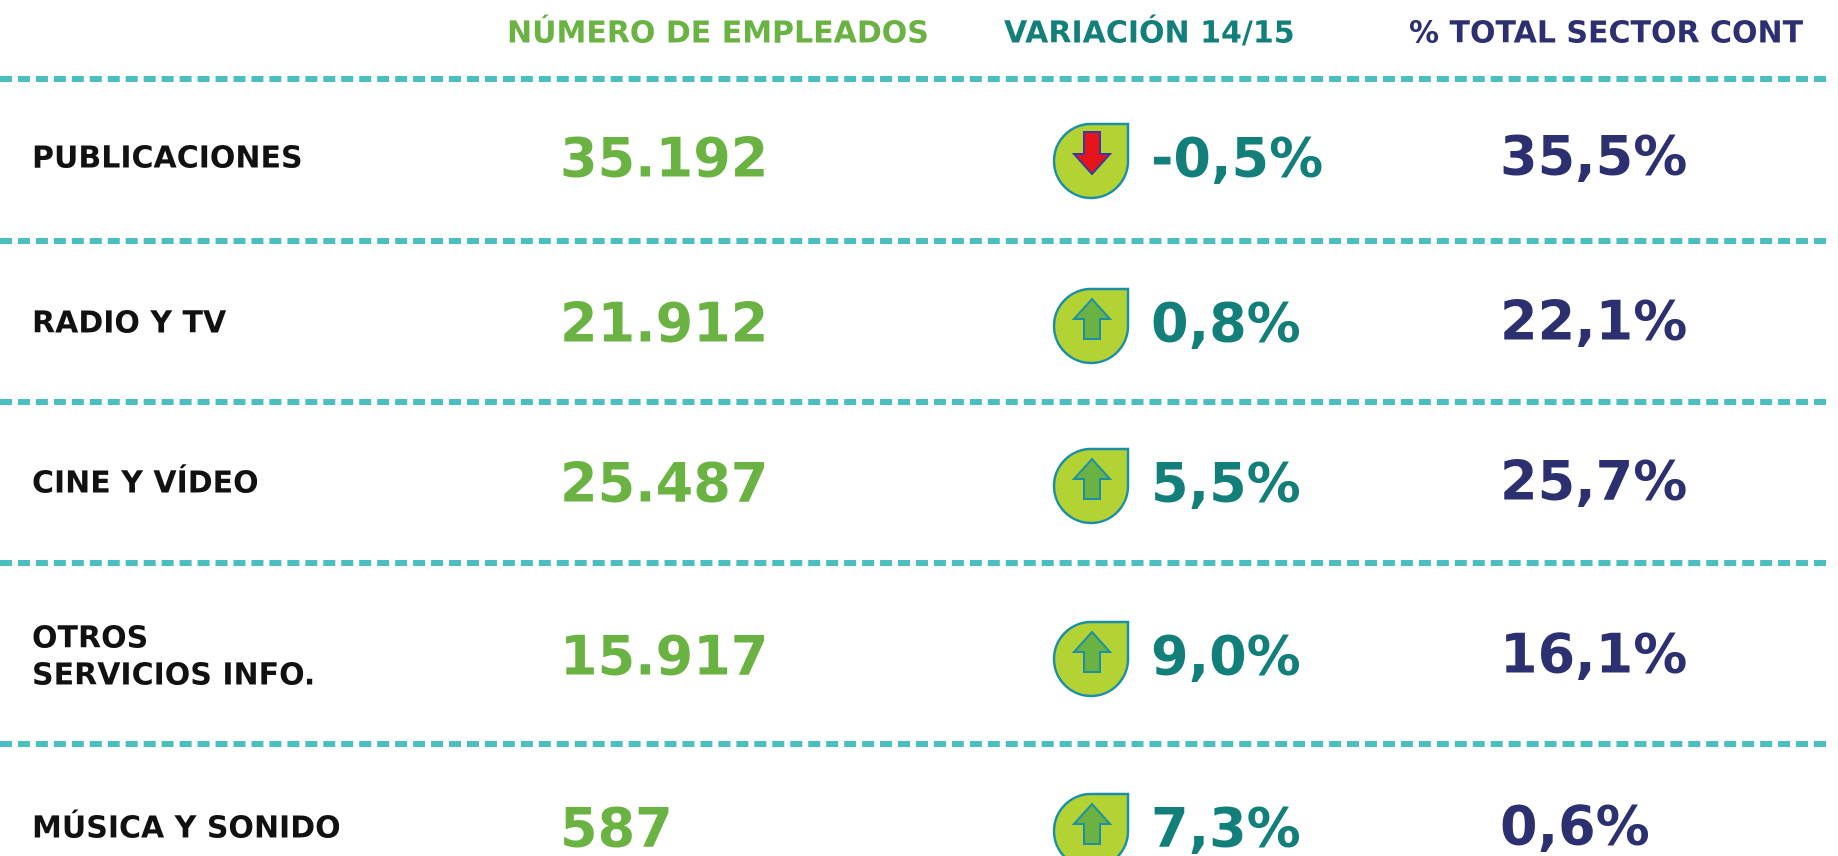 The height and width of the screenshot is (856, 1838). I want to click on variation: 7,3%, so click(1226, 826).